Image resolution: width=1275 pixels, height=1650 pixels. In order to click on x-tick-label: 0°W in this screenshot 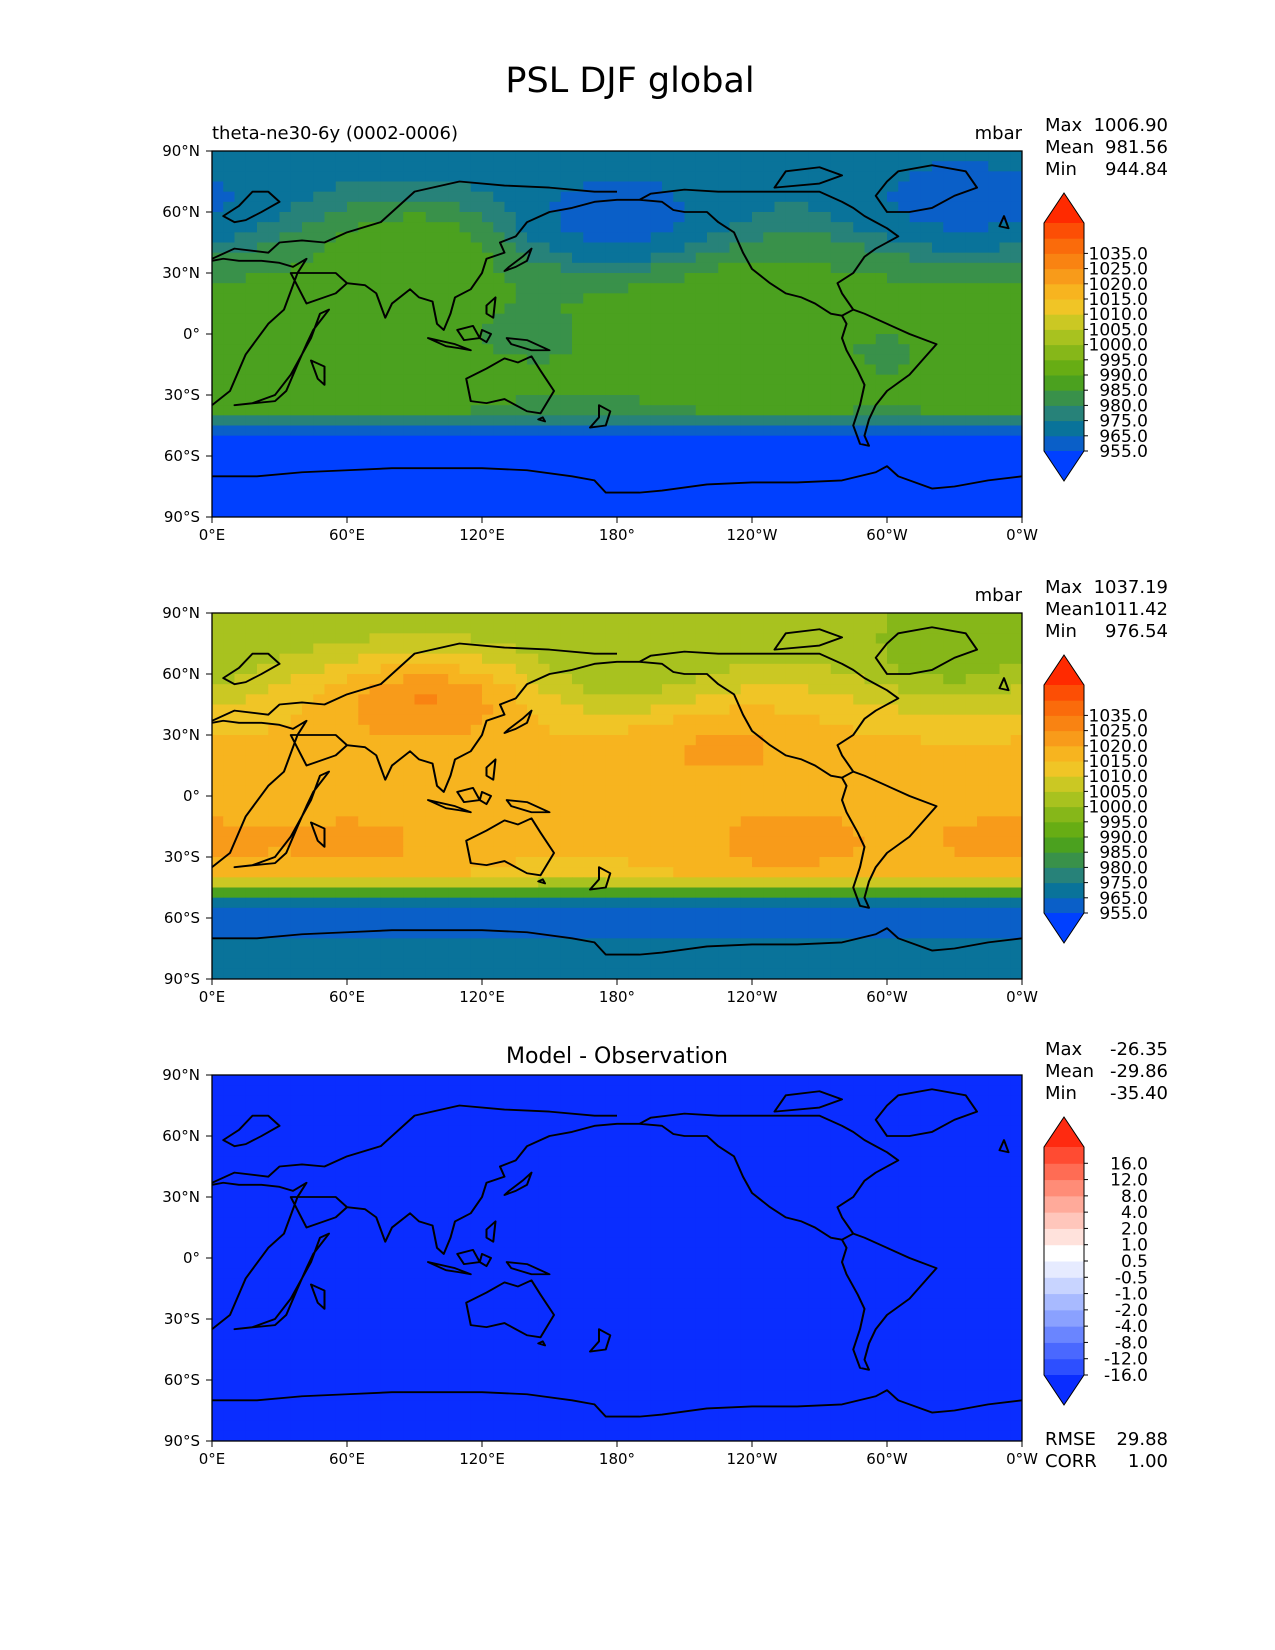, I will do `click(1022, 535)`.